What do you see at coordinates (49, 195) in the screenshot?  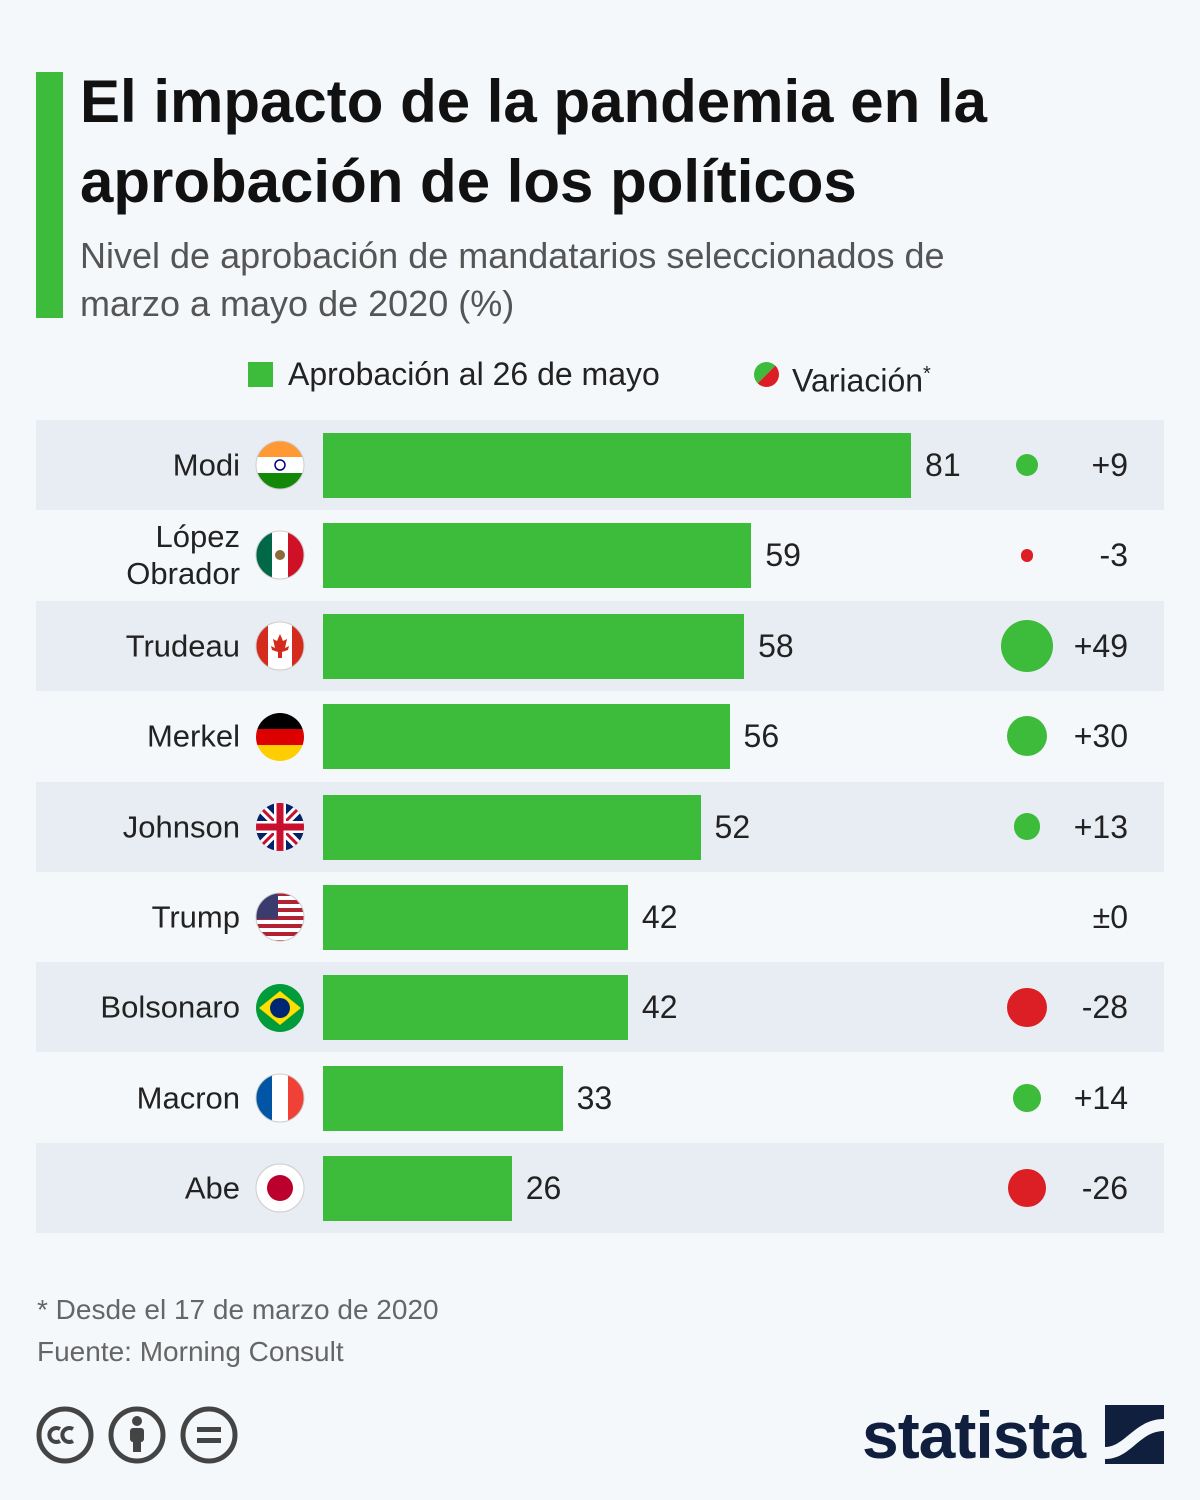 I see `accent-bar` at bounding box center [49, 195].